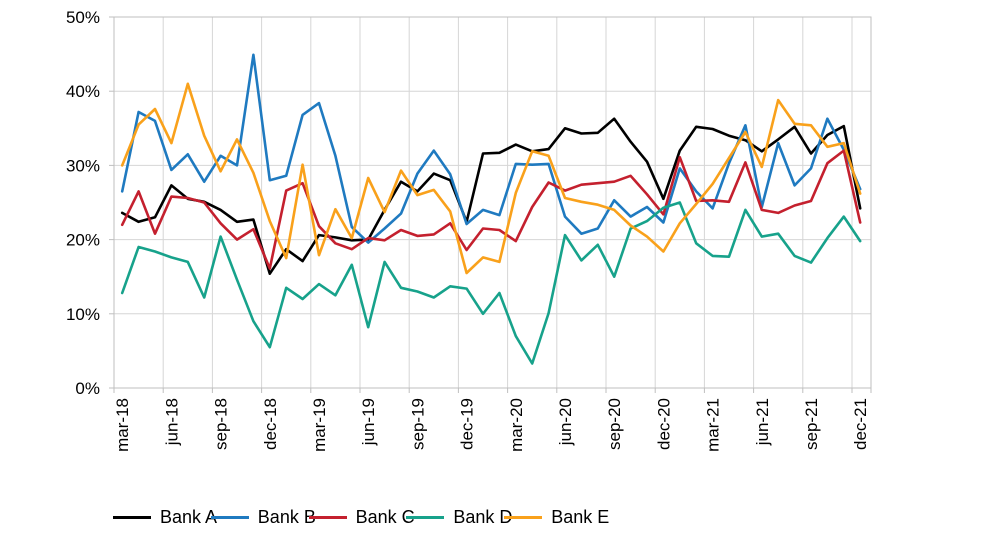  What do you see at coordinates (762, 422) in the screenshot?
I see `x-axis-tick-label: jun-21` at bounding box center [762, 422].